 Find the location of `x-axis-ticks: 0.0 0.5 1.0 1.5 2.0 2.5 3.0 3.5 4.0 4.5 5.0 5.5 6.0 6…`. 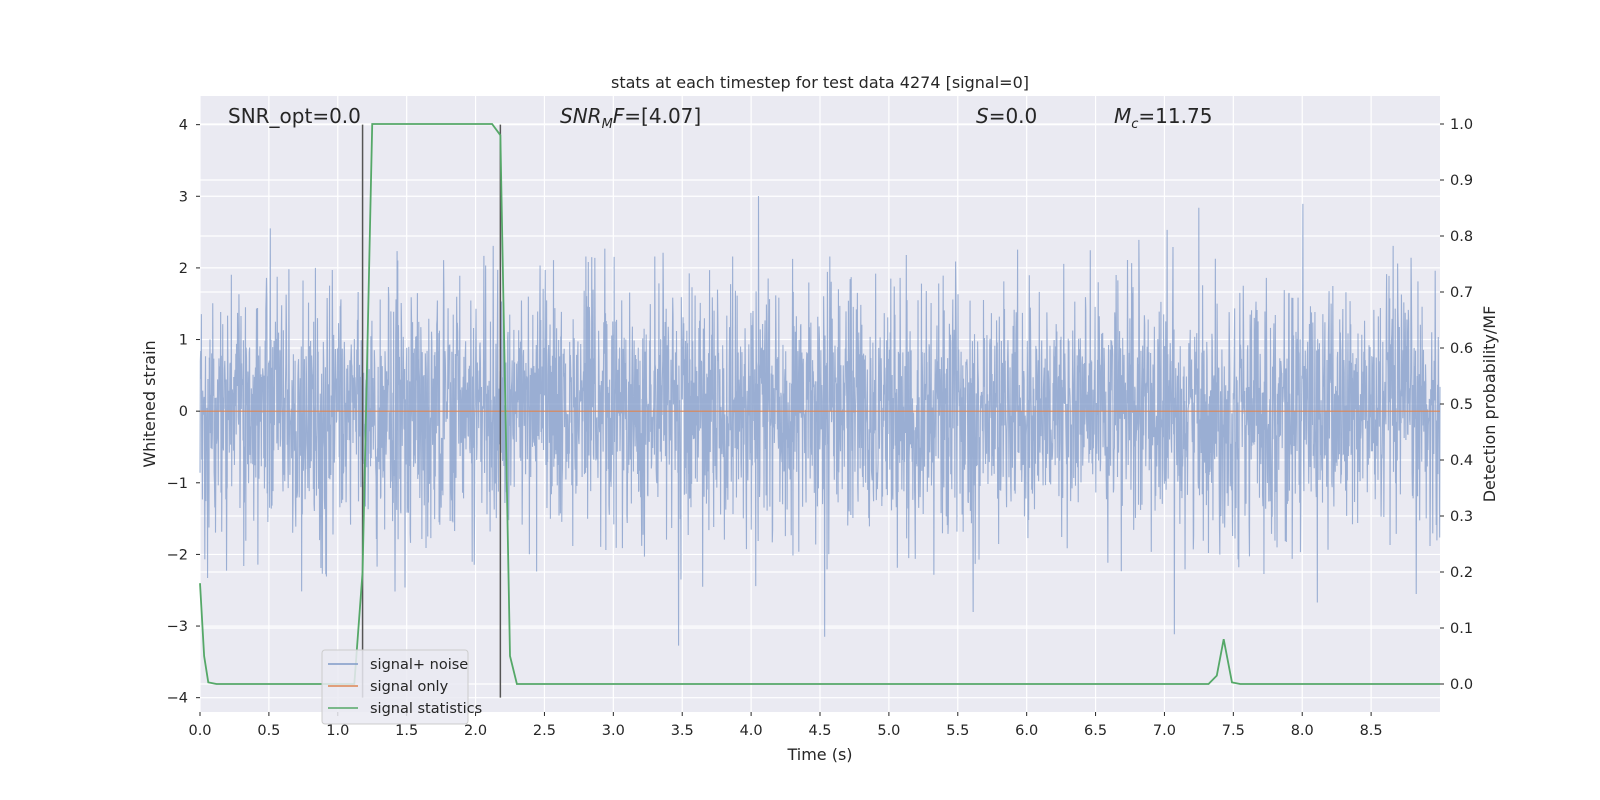

x-axis-ticks: 0.0 0.5 1.0 1.5 2.0 2.5 3.0 3.5 4.0 4.5 5.0 5.5 6.0 6… is located at coordinates (785, 725).